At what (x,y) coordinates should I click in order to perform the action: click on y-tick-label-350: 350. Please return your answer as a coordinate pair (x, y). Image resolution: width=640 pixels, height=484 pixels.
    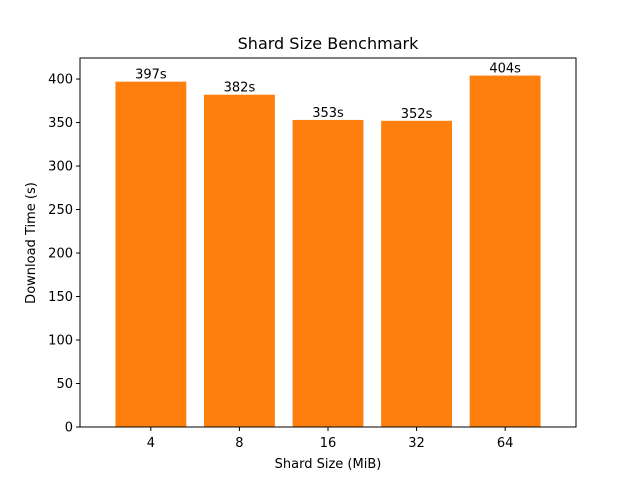
    Looking at the image, I should click on (60, 123).